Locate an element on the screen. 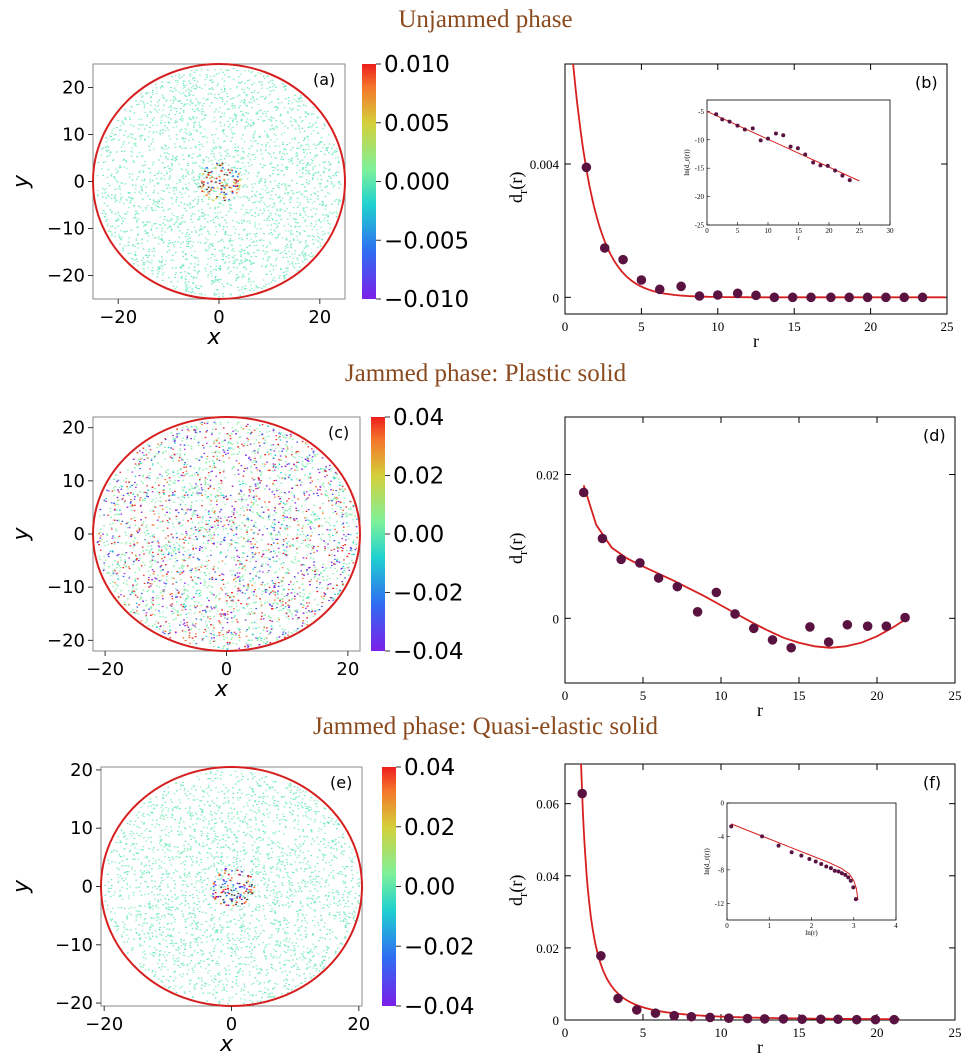 The image size is (971, 1057). y-tick-label-f: 0.02 is located at coordinates (547, 948).